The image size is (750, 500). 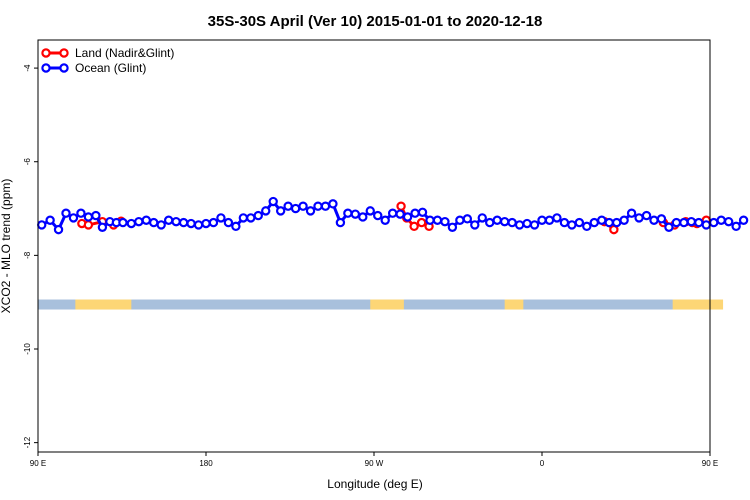 I want to click on x-tick-label: 90 W, so click(x=374, y=463).